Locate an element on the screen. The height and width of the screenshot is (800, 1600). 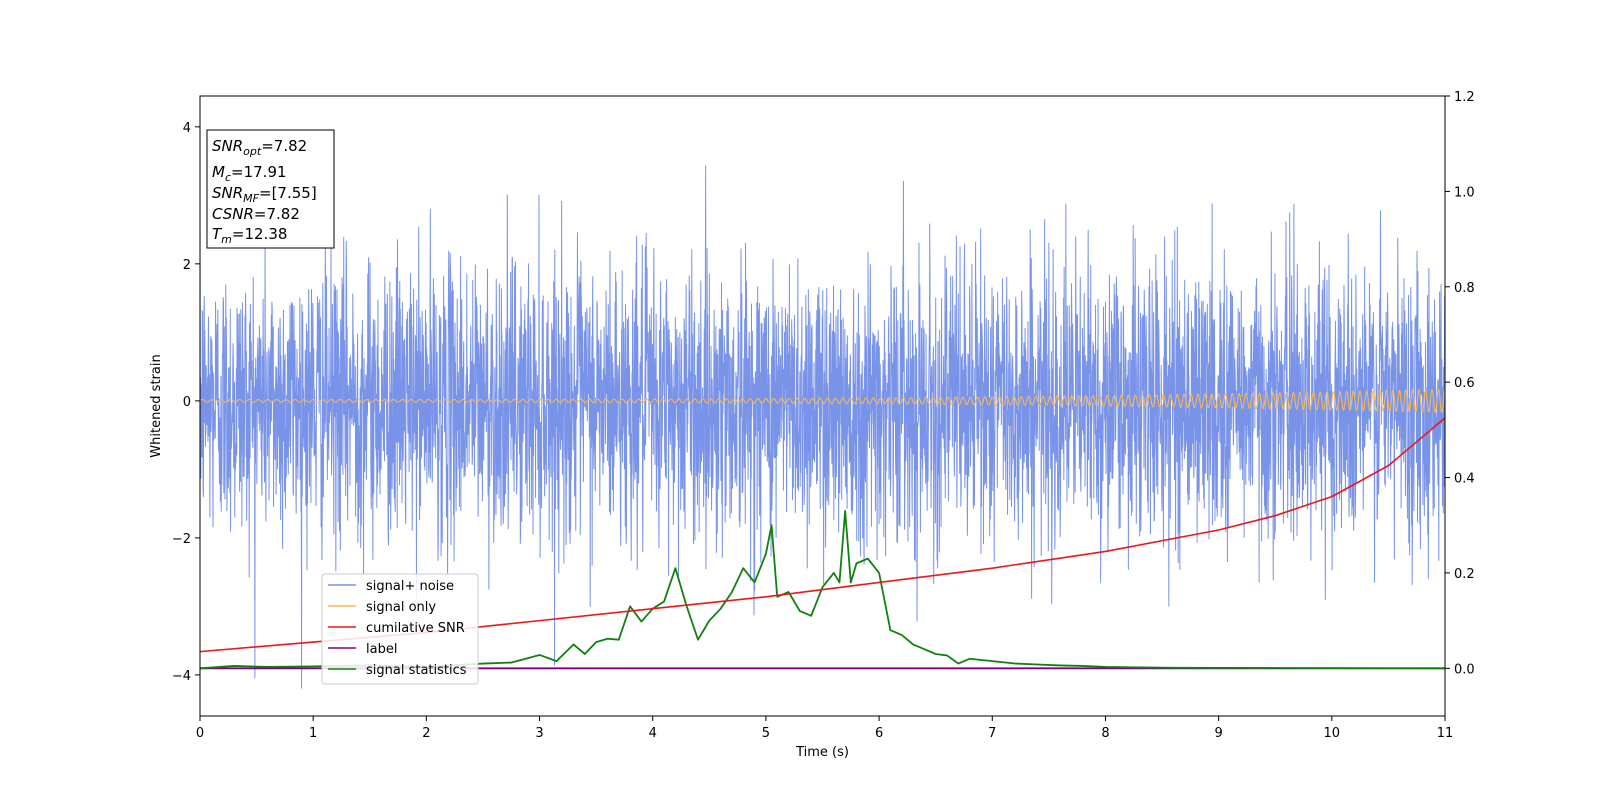
legend-label-signal-noise: signal+ noise is located at coordinates (410, 586).